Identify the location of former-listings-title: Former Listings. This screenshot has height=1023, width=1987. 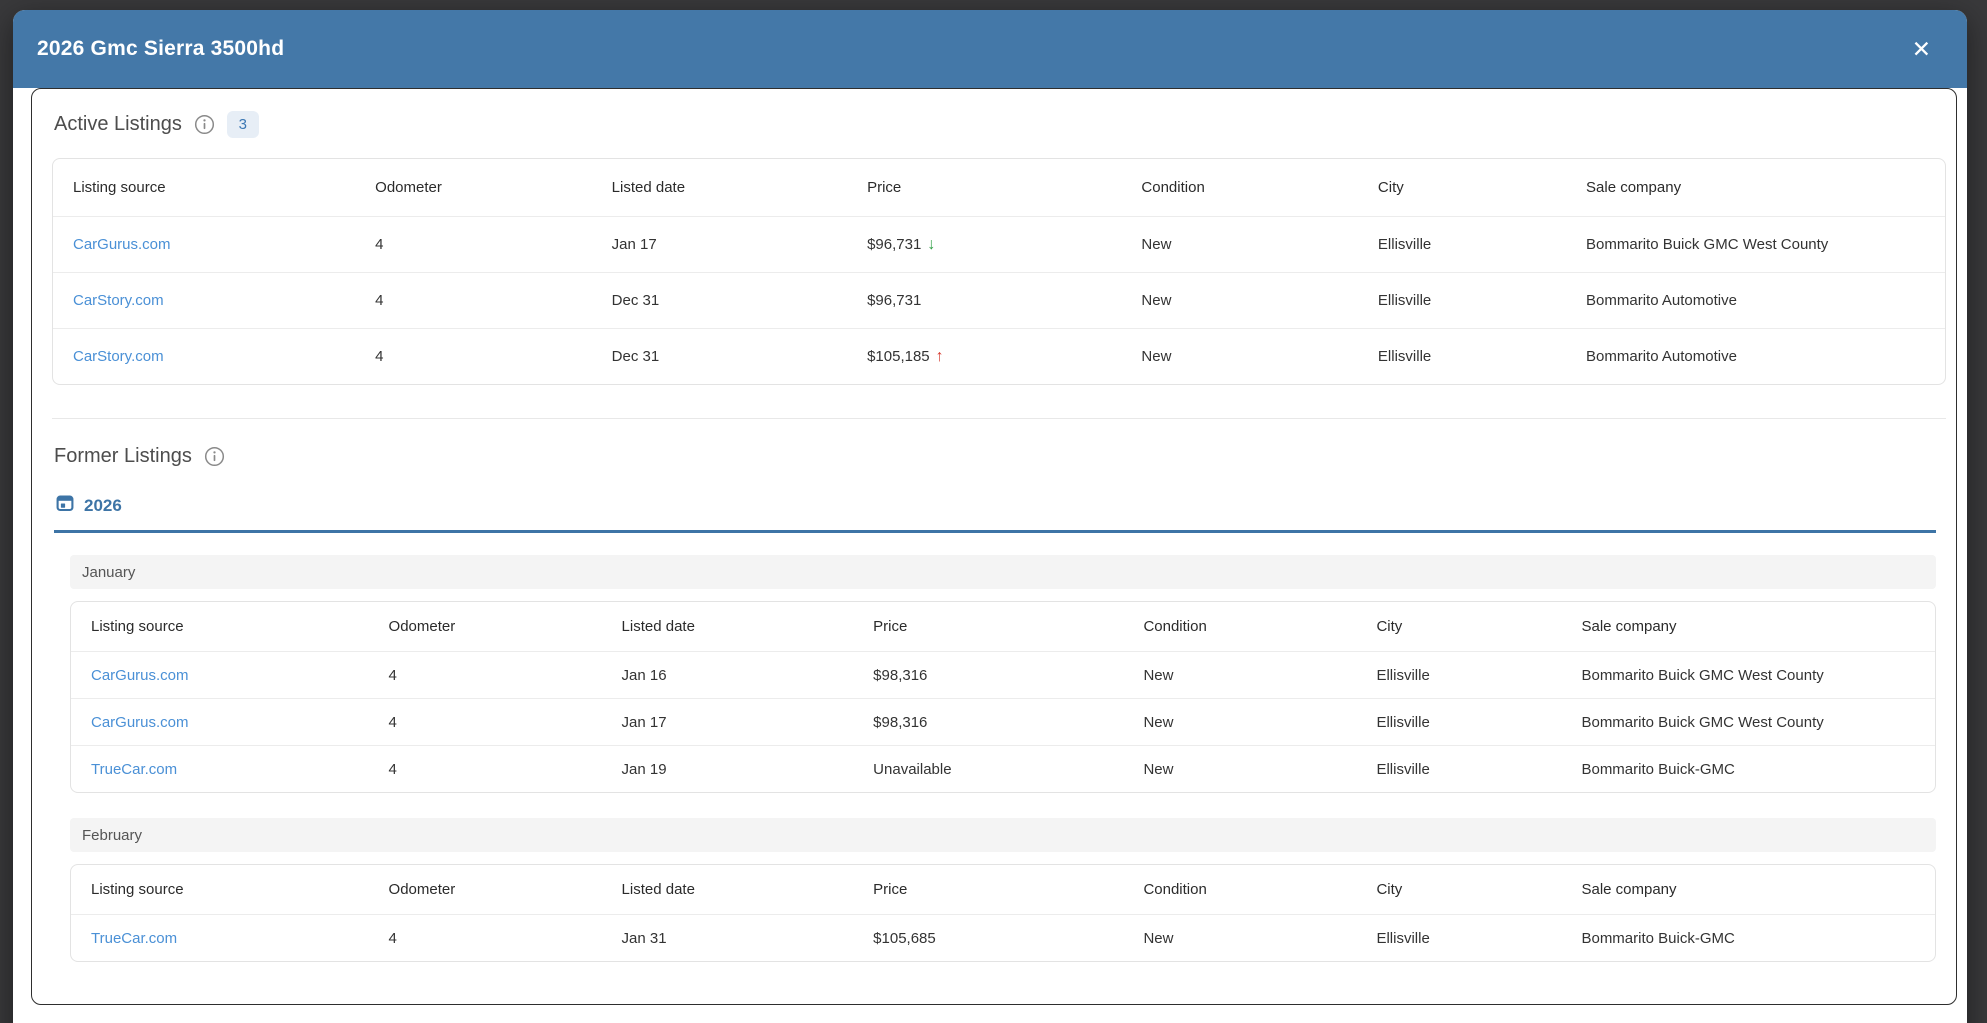
(123, 456).